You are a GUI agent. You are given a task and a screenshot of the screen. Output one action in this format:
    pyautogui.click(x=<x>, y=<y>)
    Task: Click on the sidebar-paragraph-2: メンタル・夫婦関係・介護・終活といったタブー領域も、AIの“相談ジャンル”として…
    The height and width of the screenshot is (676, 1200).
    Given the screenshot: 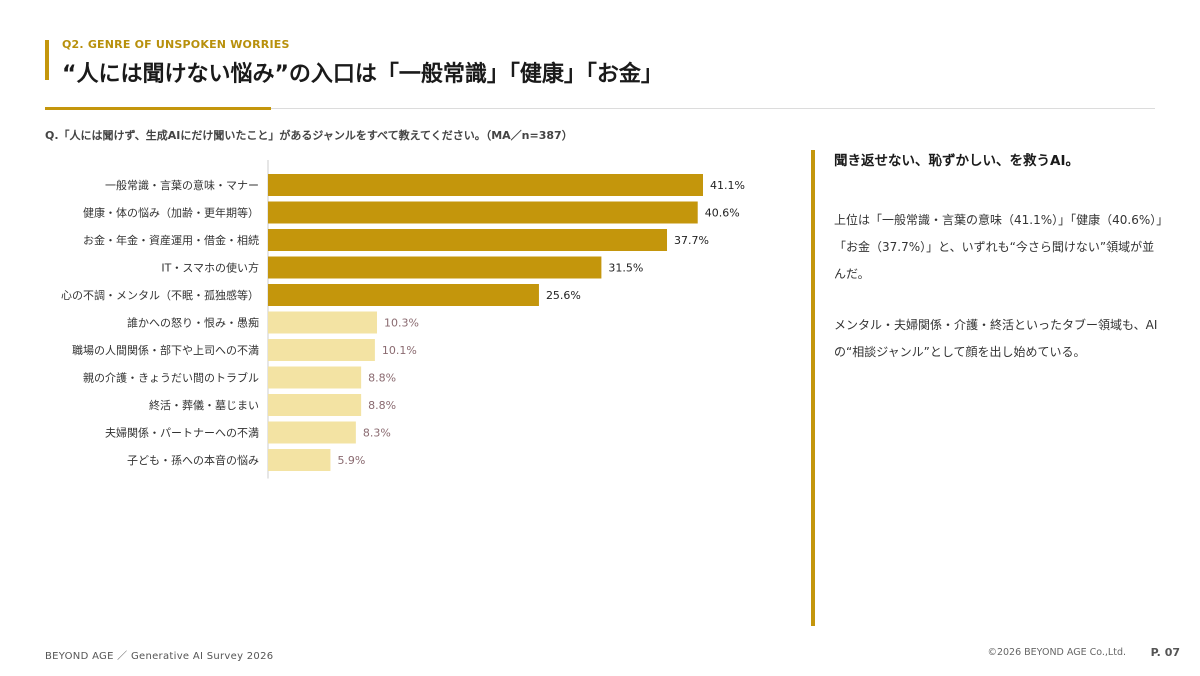 What is the action you would take?
    pyautogui.click(x=996, y=338)
    